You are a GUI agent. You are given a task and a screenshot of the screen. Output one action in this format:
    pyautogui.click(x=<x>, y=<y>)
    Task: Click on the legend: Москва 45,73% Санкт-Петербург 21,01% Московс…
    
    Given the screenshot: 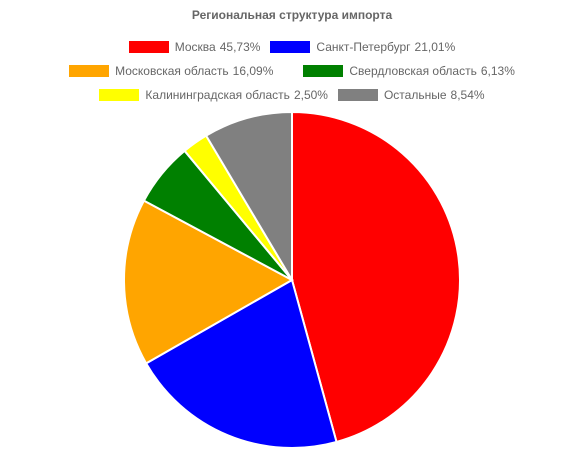 What is the action you would take?
    pyautogui.click(x=292, y=71)
    